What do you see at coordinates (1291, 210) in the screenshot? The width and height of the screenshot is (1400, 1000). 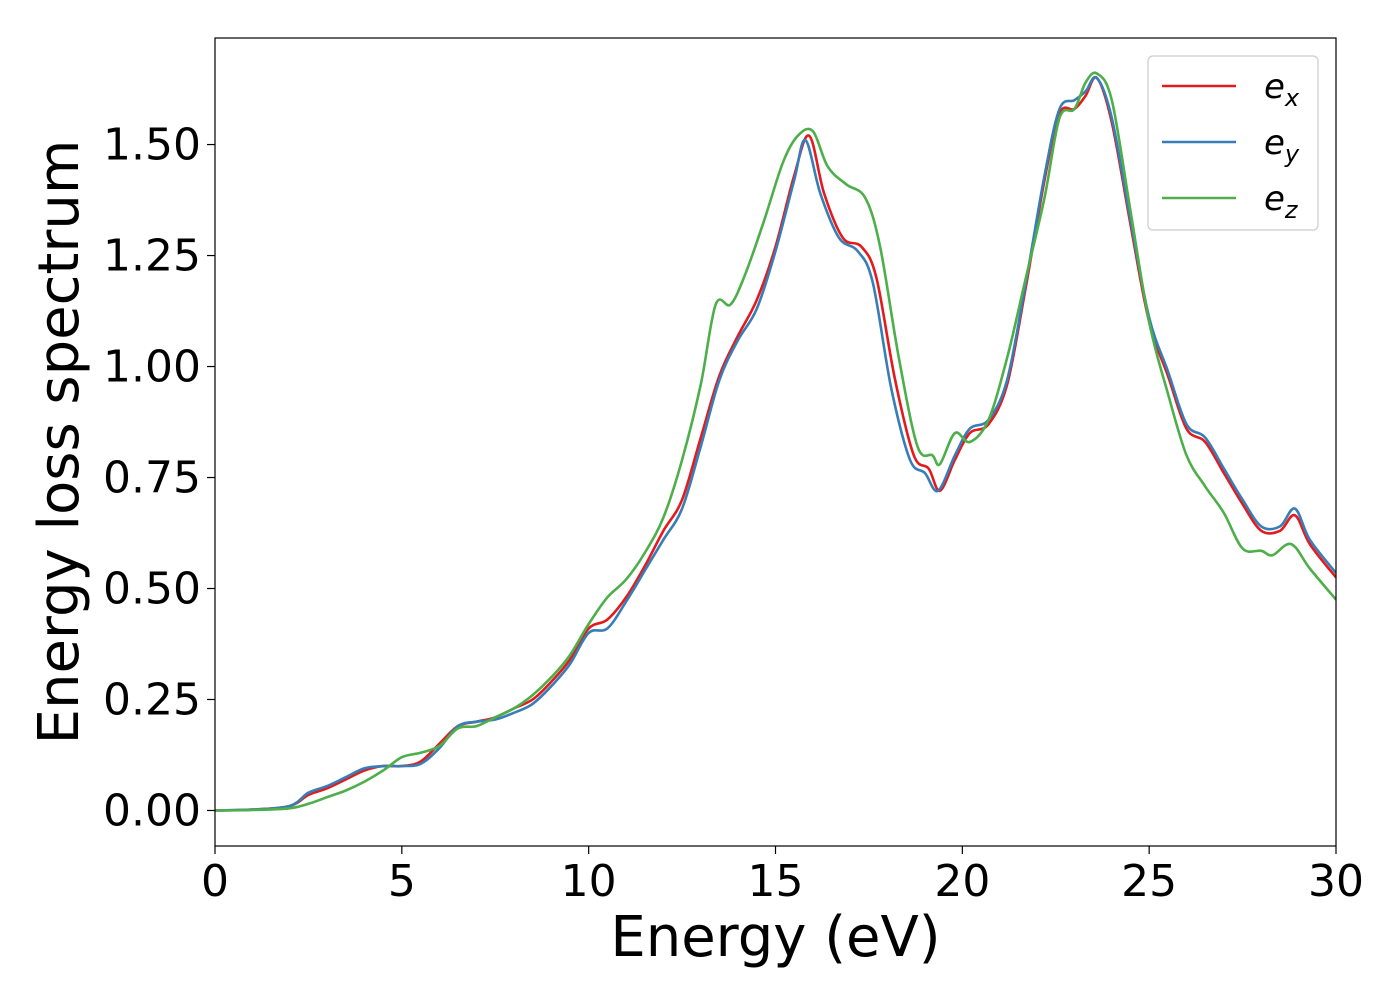 I see `legend-label-subscript: z` at bounding box center [1291, 210].